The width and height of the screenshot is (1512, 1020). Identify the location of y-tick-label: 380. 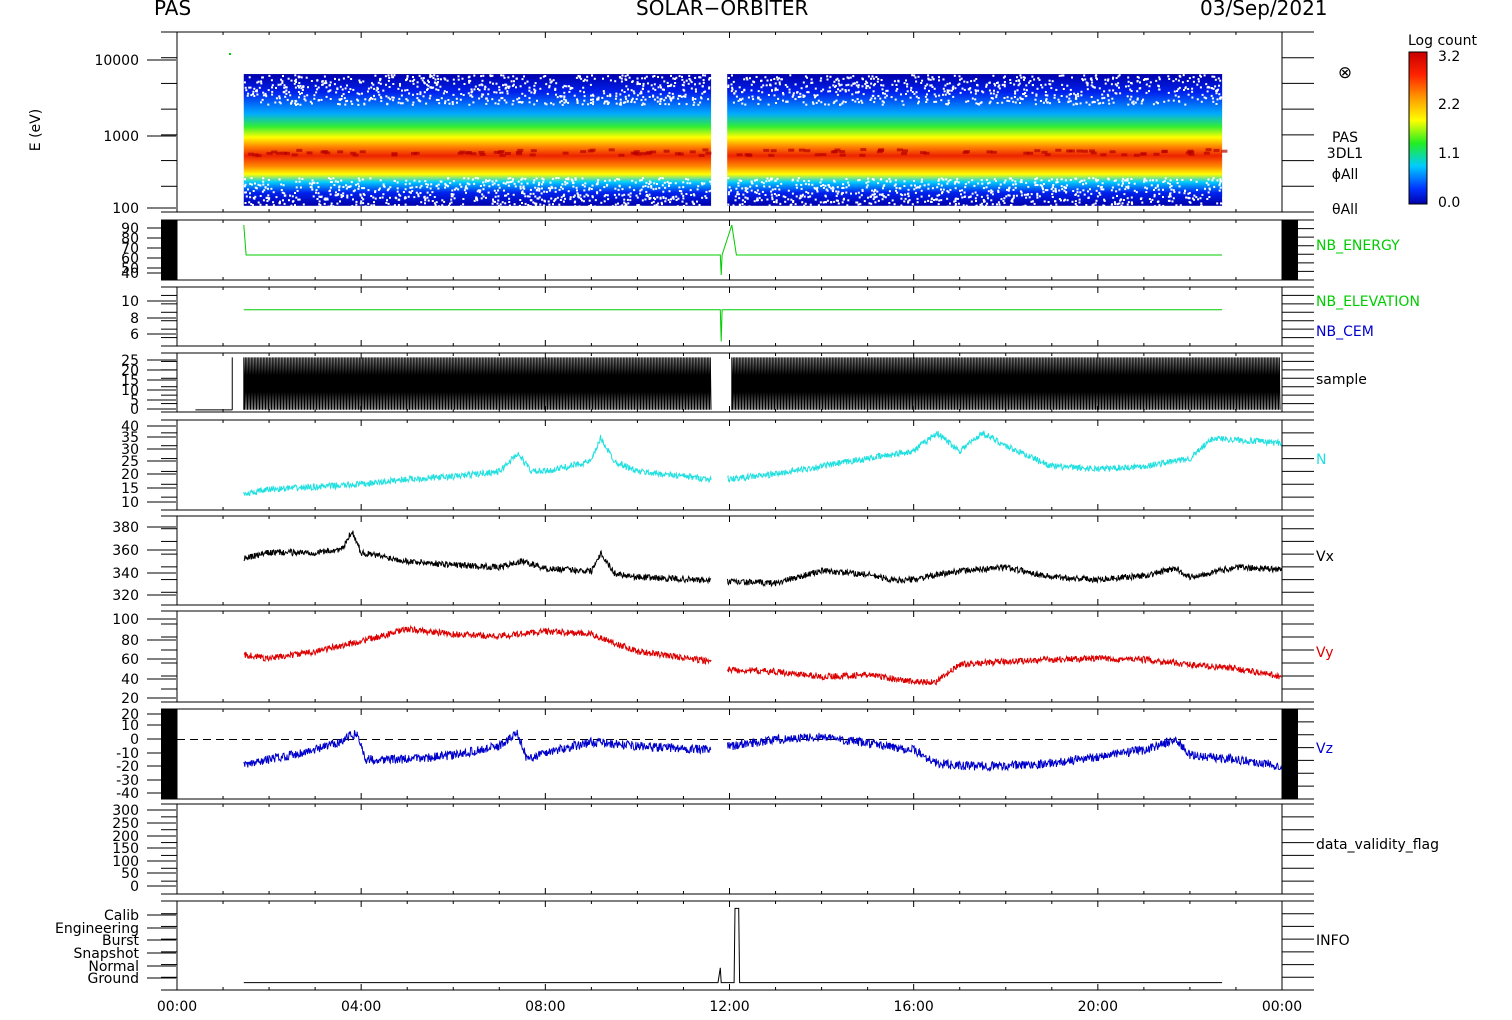
(125, 528).